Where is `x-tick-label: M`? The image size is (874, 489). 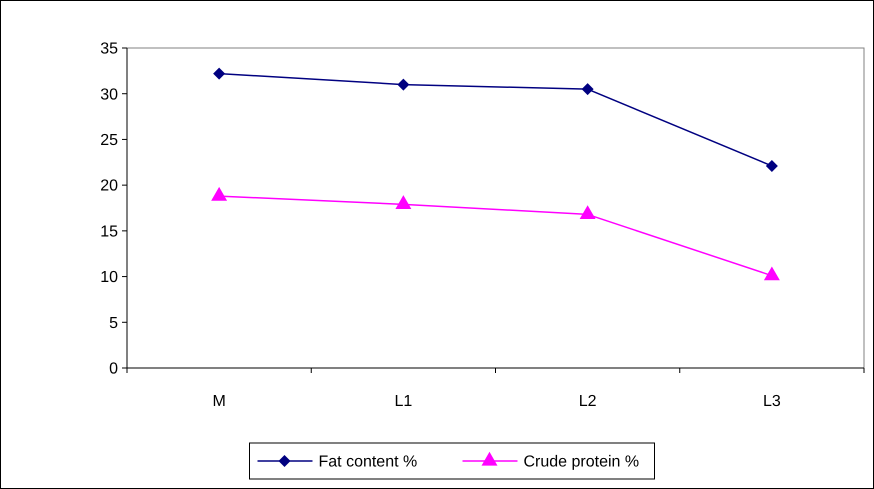
x-tick-label: M is located at coordinates (219, 401).